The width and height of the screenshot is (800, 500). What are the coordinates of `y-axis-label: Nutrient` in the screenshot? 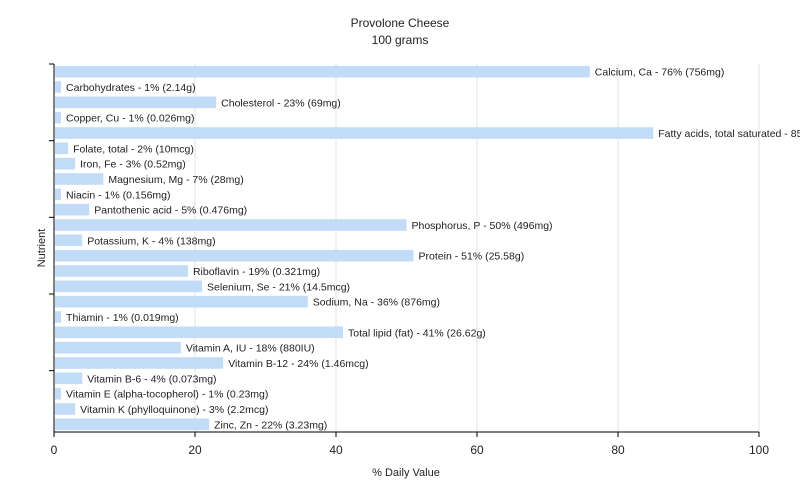 It's located at (42, 248).